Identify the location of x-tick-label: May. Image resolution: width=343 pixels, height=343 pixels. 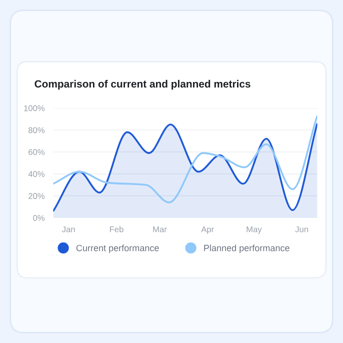
(254, 230).